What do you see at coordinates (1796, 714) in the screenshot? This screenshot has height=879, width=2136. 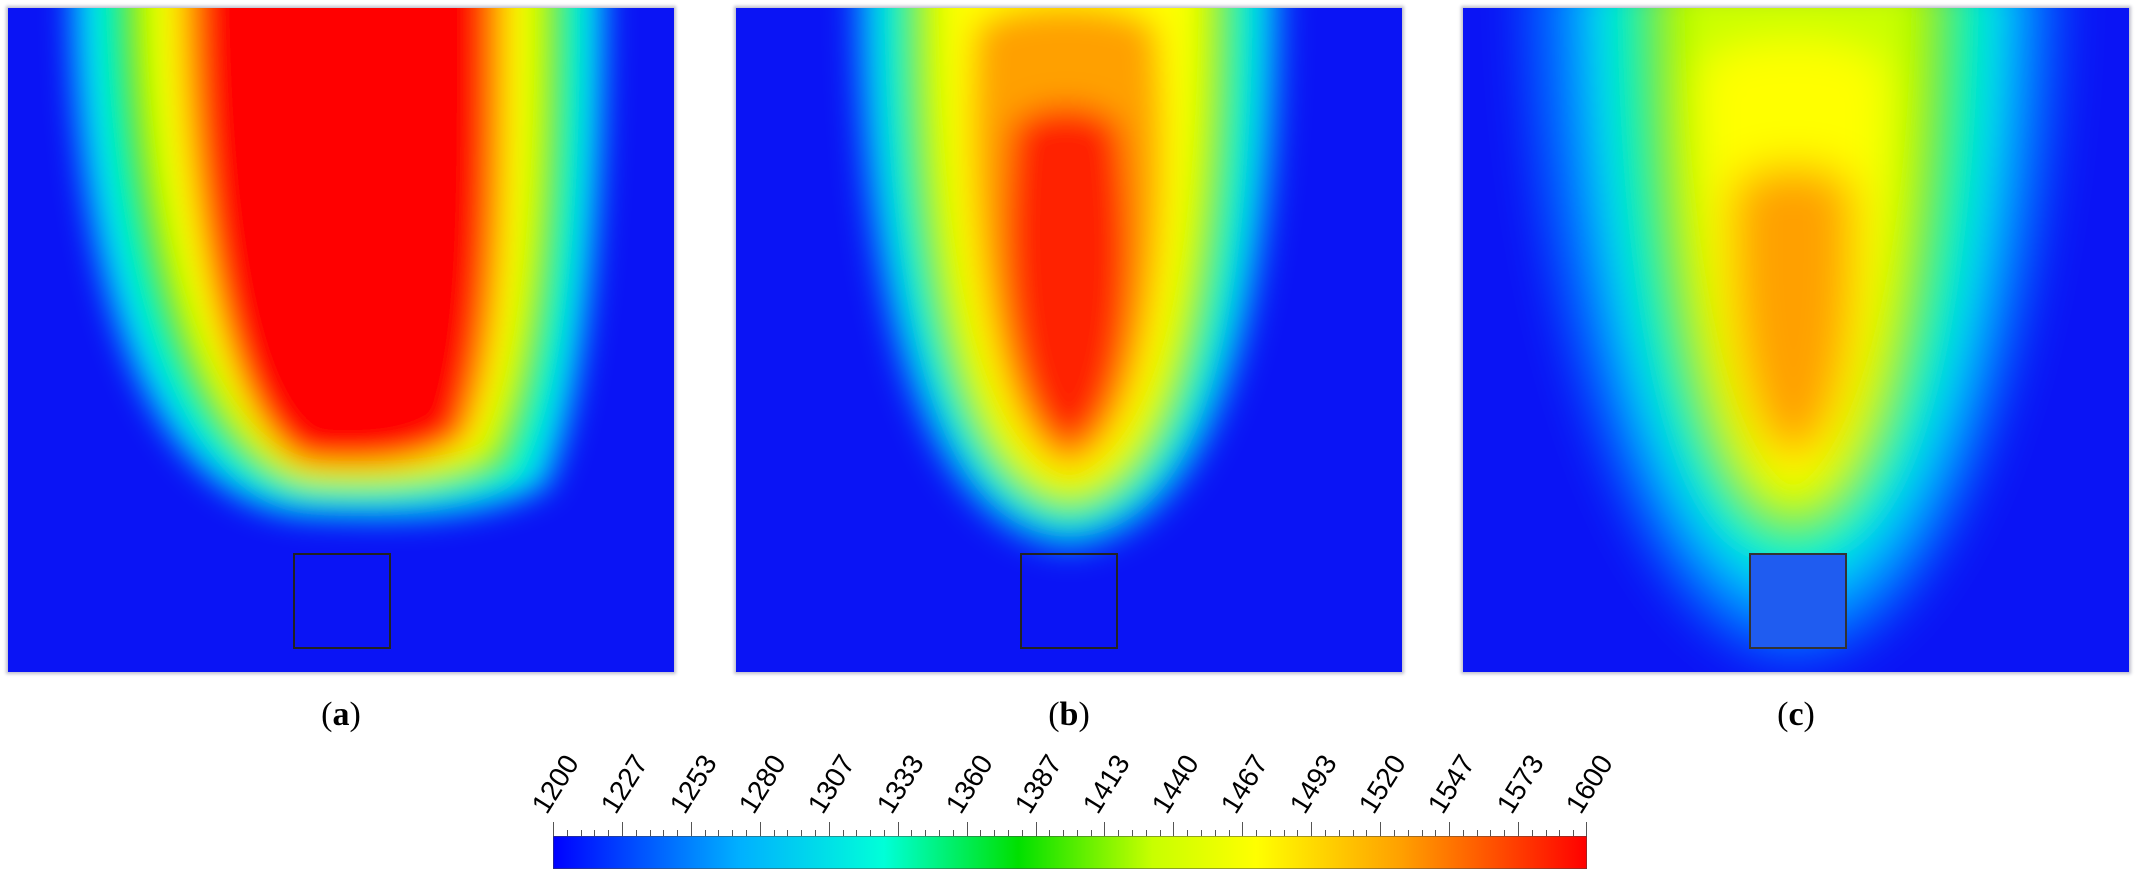 I see `caption-c: (c)` at bounding box center [1796, 714].